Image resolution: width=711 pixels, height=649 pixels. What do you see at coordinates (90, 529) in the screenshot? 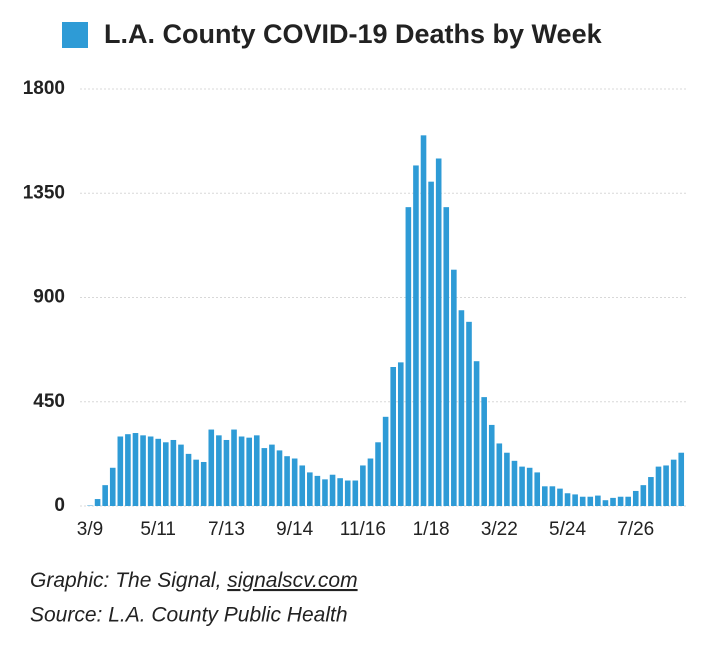
I see `x-tick-label: 3/9` at bounding box center [90, 529].